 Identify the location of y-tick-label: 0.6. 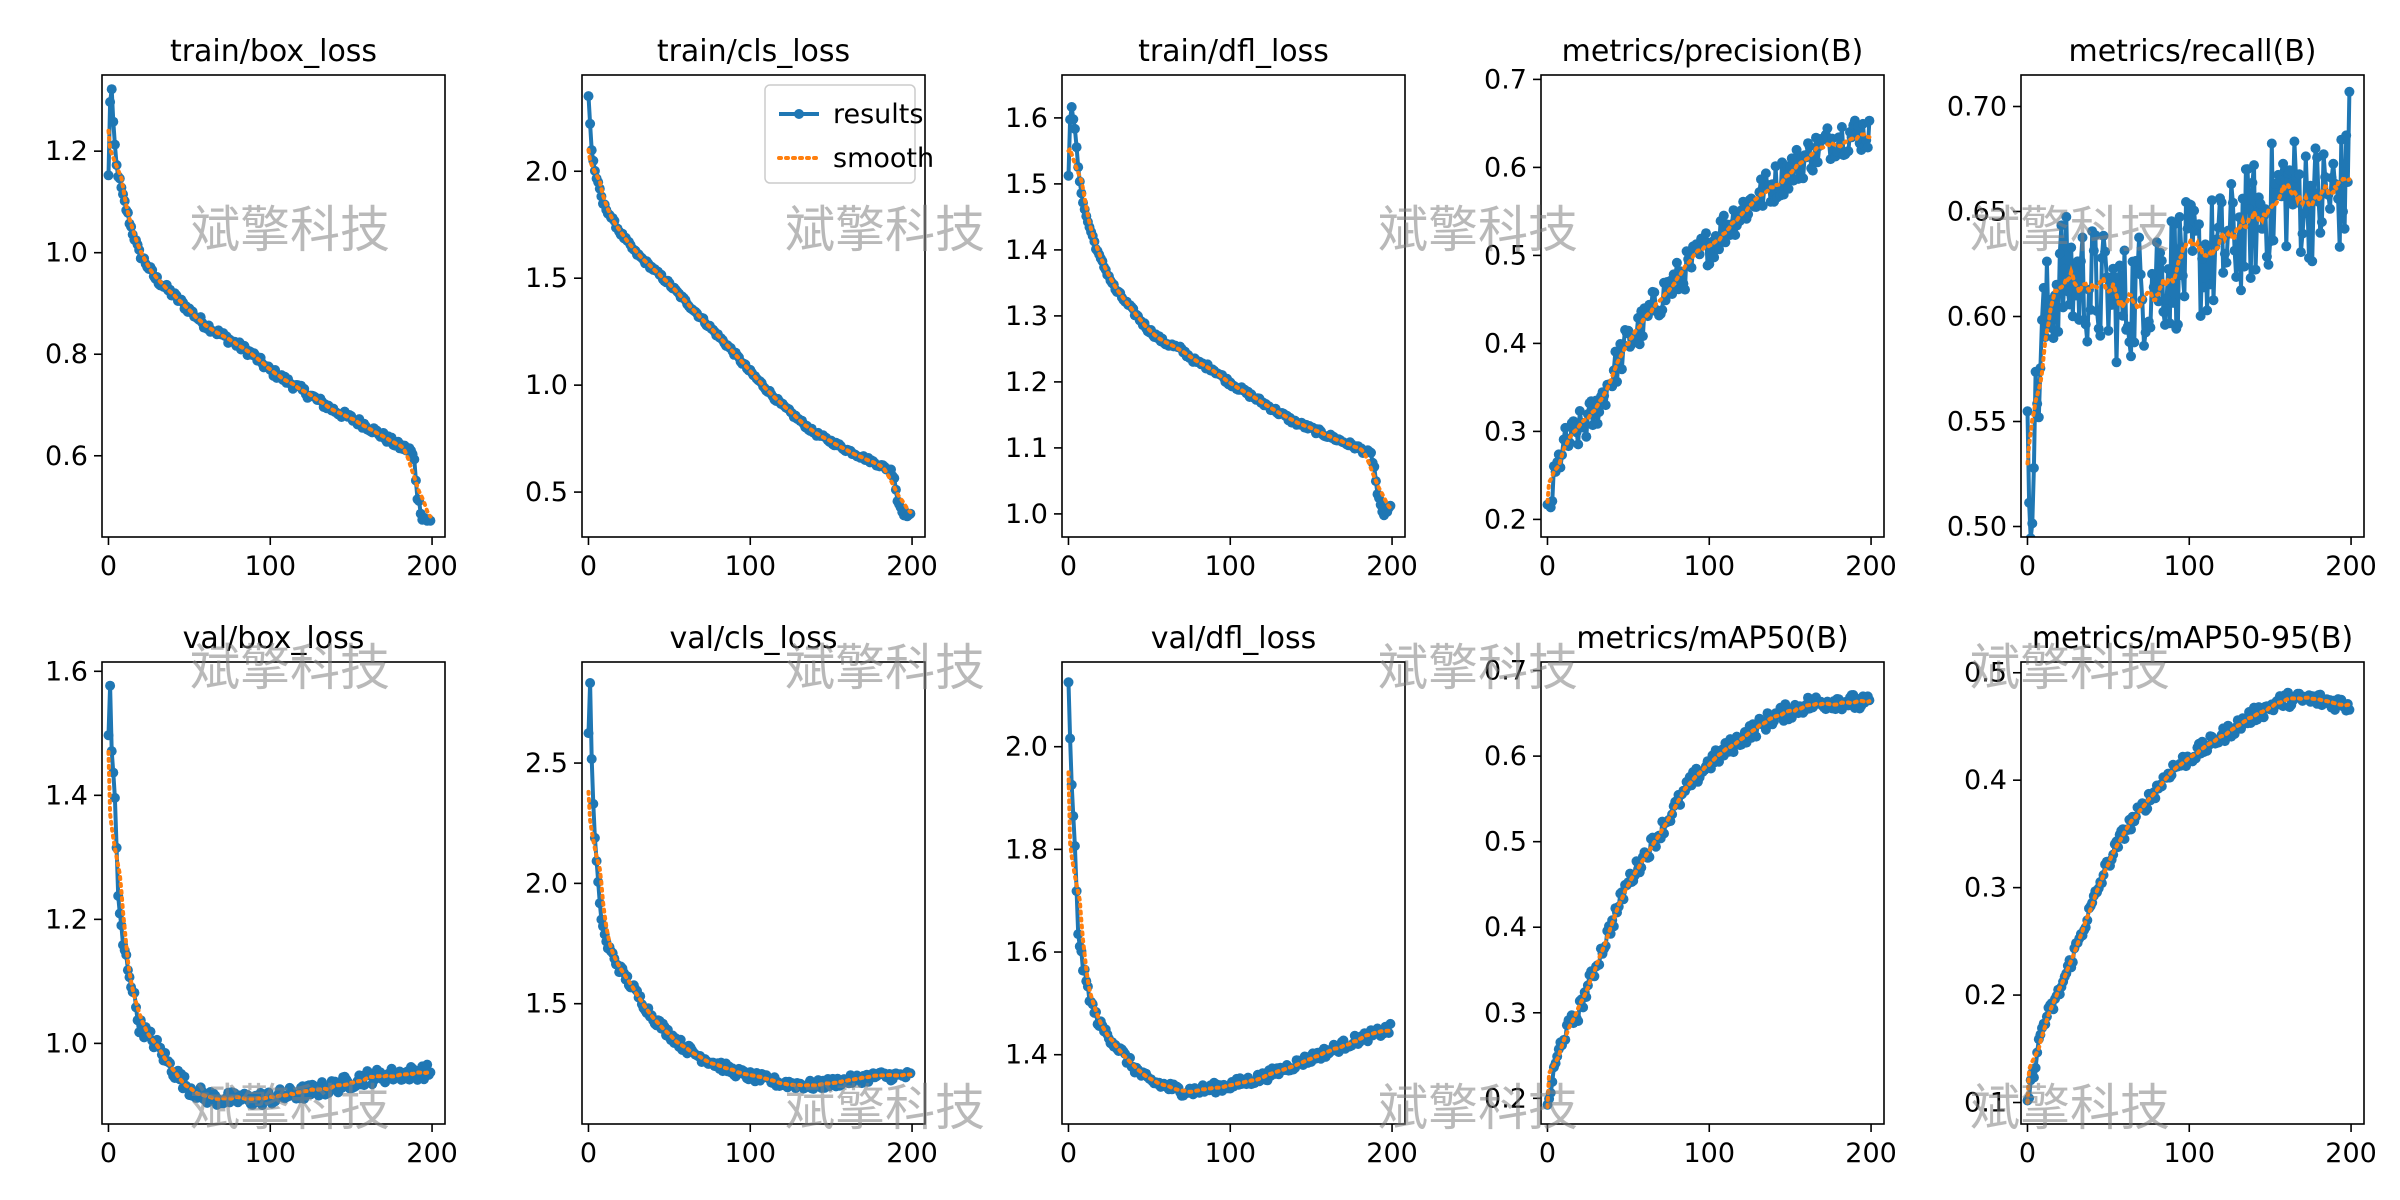
(1505, 756).